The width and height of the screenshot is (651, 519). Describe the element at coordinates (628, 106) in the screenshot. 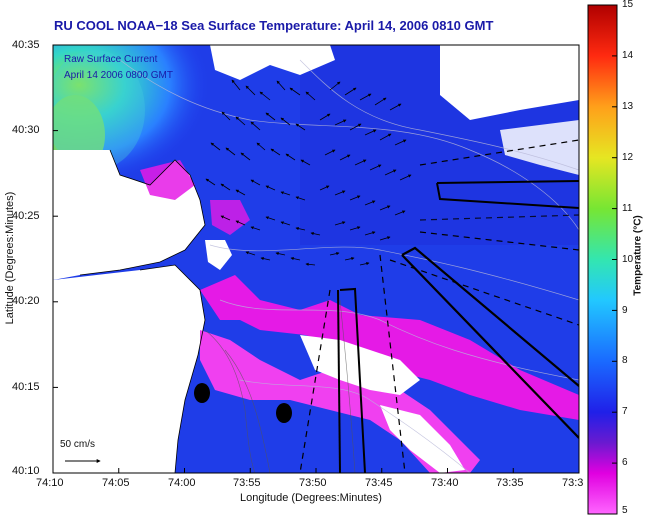

I see `colorbar-tick: 13` at that location.